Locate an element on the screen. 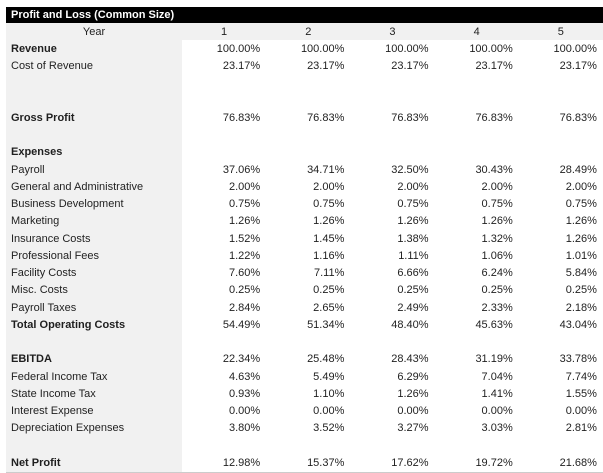  cell-value: 28.43% is located at coordinates (392, 359).